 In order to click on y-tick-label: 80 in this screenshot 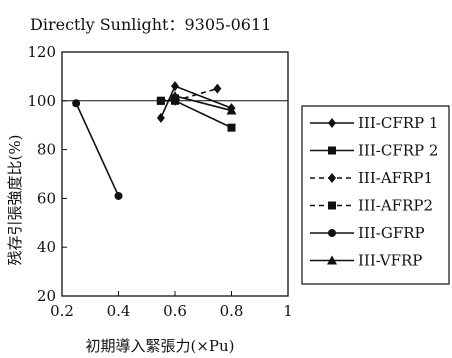, I will do `click(46, 150)`.